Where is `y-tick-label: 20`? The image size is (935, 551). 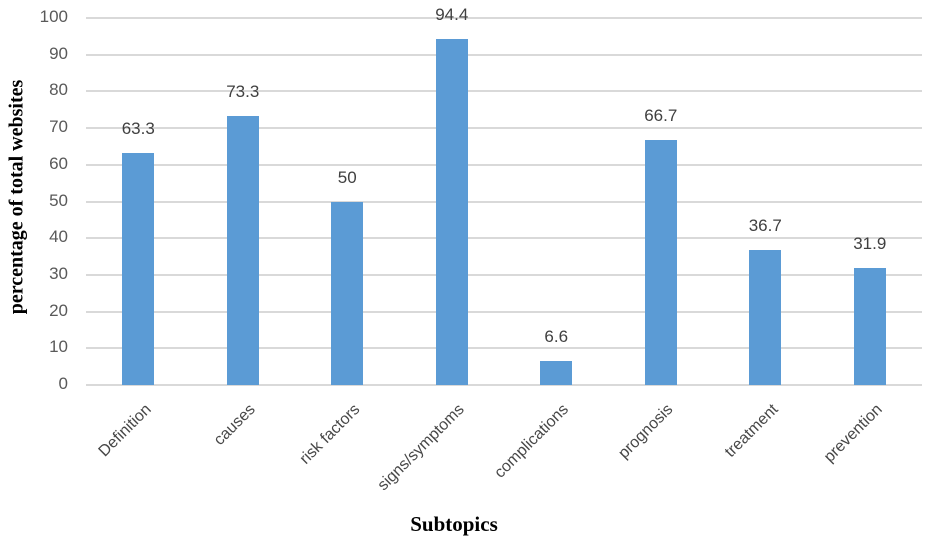
y-tick-label: 20 is located at coordinates (58, 310).